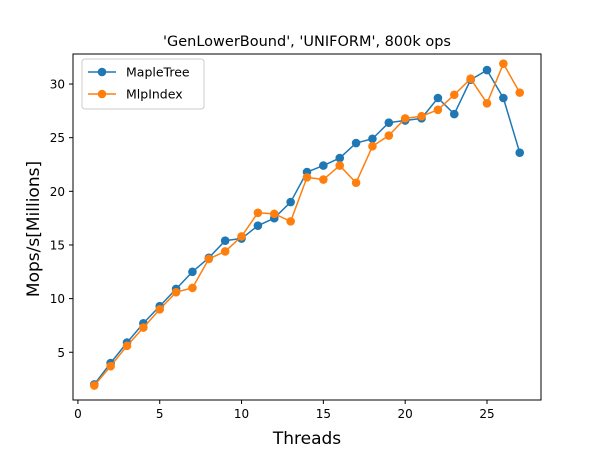  I want to click on x-tick-label: 20, so click(405, 414).